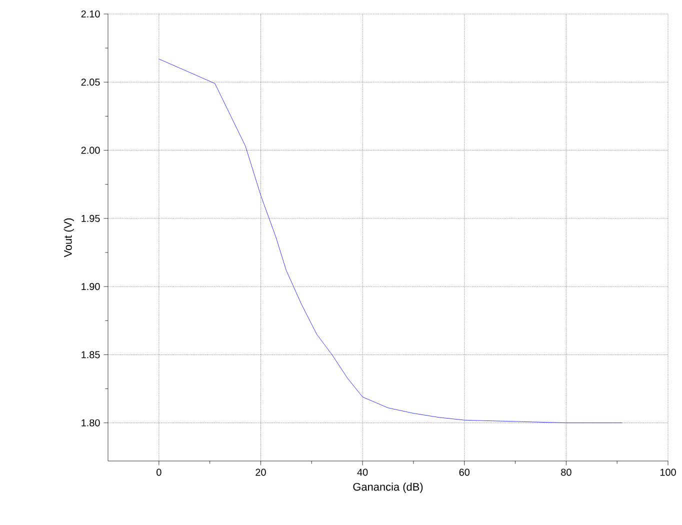 The width and height of the screenshot is (682, 525). Describe the element at coordinates (91, 218) in the screenshot. I see `y-tick-label: 1.95` at that location.